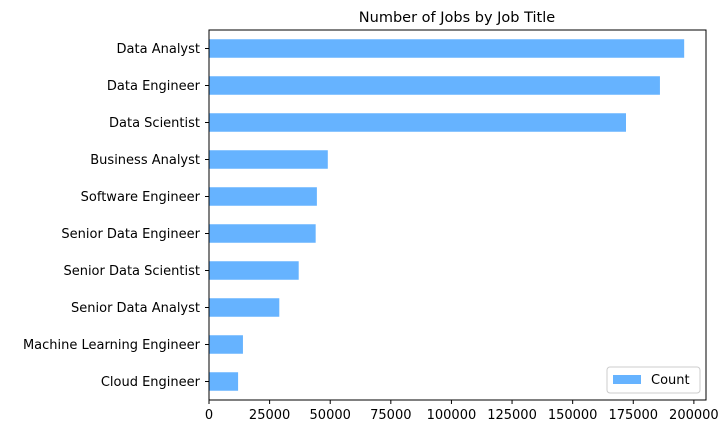 The height and width of the screenshot is (437, 727). What do you see at coordinates (141, 197) in the screenshot?
I see `y-tick-label: Software Engineer` at bounding box center [141, 197].